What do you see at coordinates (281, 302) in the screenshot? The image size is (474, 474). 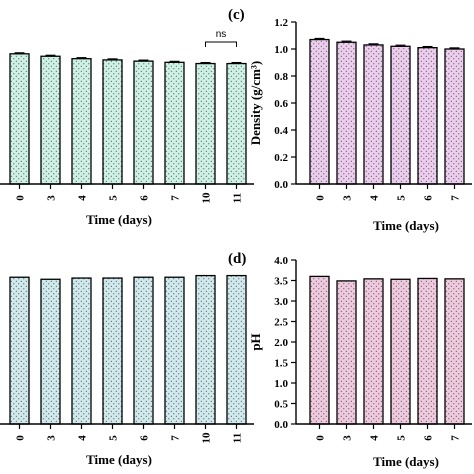 I see `y-tick-label-d-3.0: 3.0` at bounding box center [281, 302].